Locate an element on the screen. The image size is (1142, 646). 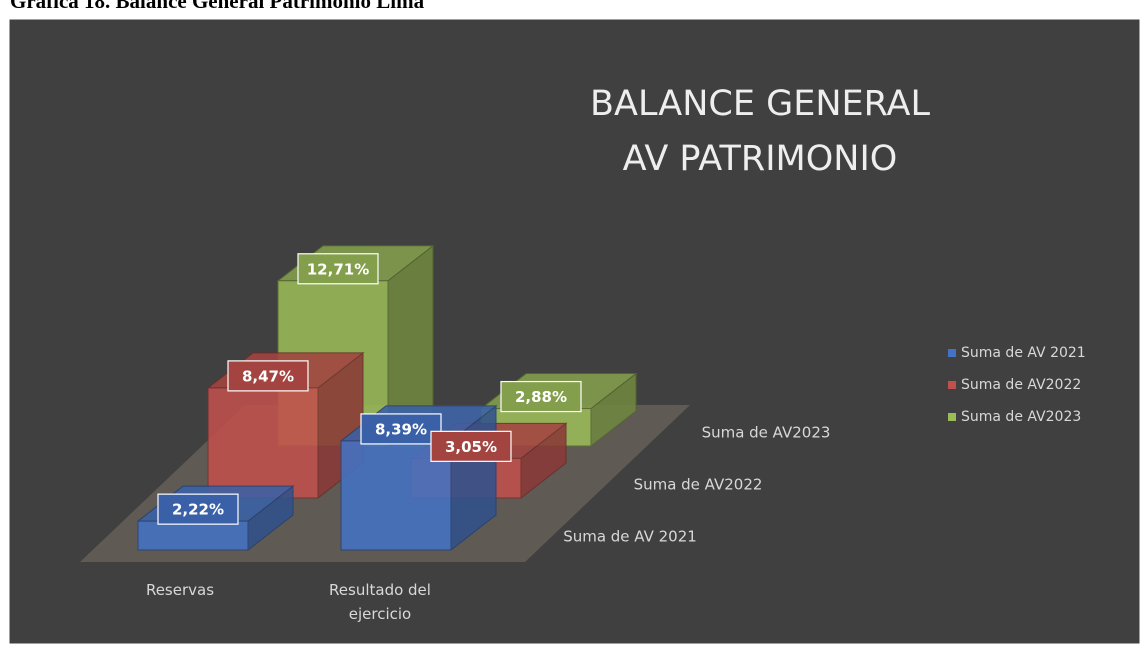
data-label: 2,22% is located at coordinates (198, 510).